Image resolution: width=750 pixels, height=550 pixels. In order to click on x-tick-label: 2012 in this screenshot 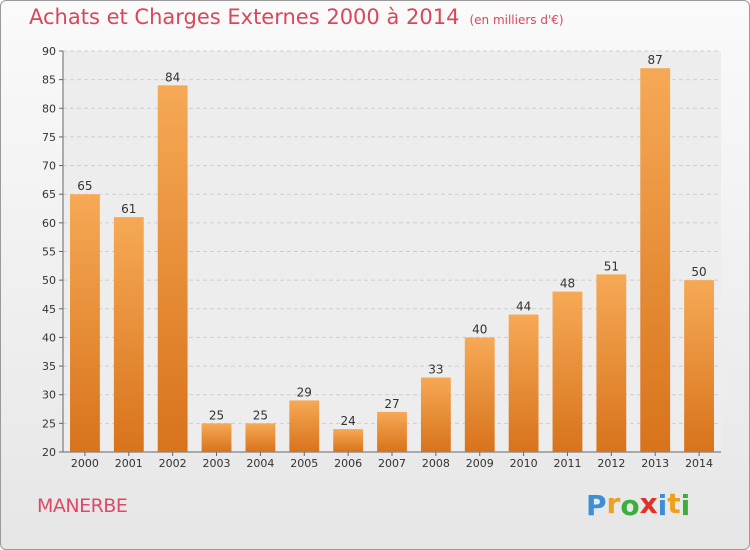, I will do `click(611, 463)`.